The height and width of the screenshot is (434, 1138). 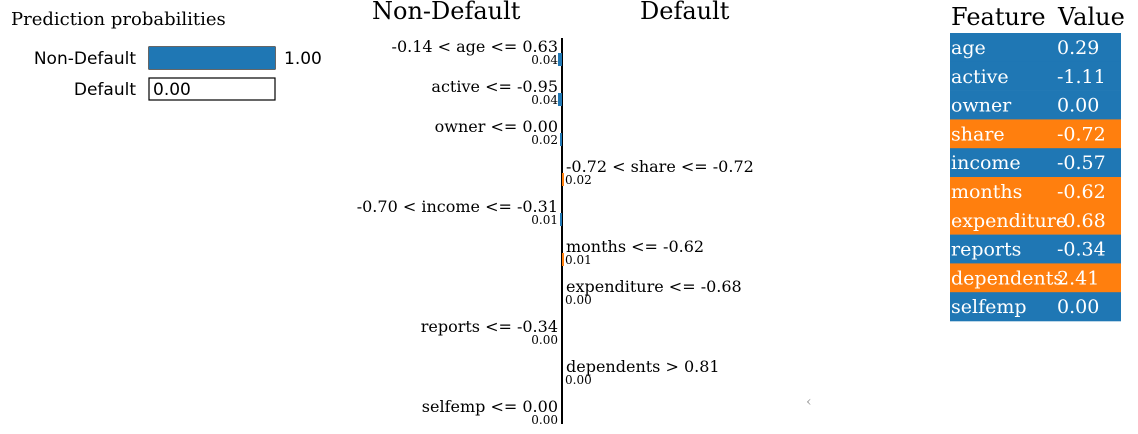 I want to click on table-cell-feature: dependents, so click(x=1007, y=278).